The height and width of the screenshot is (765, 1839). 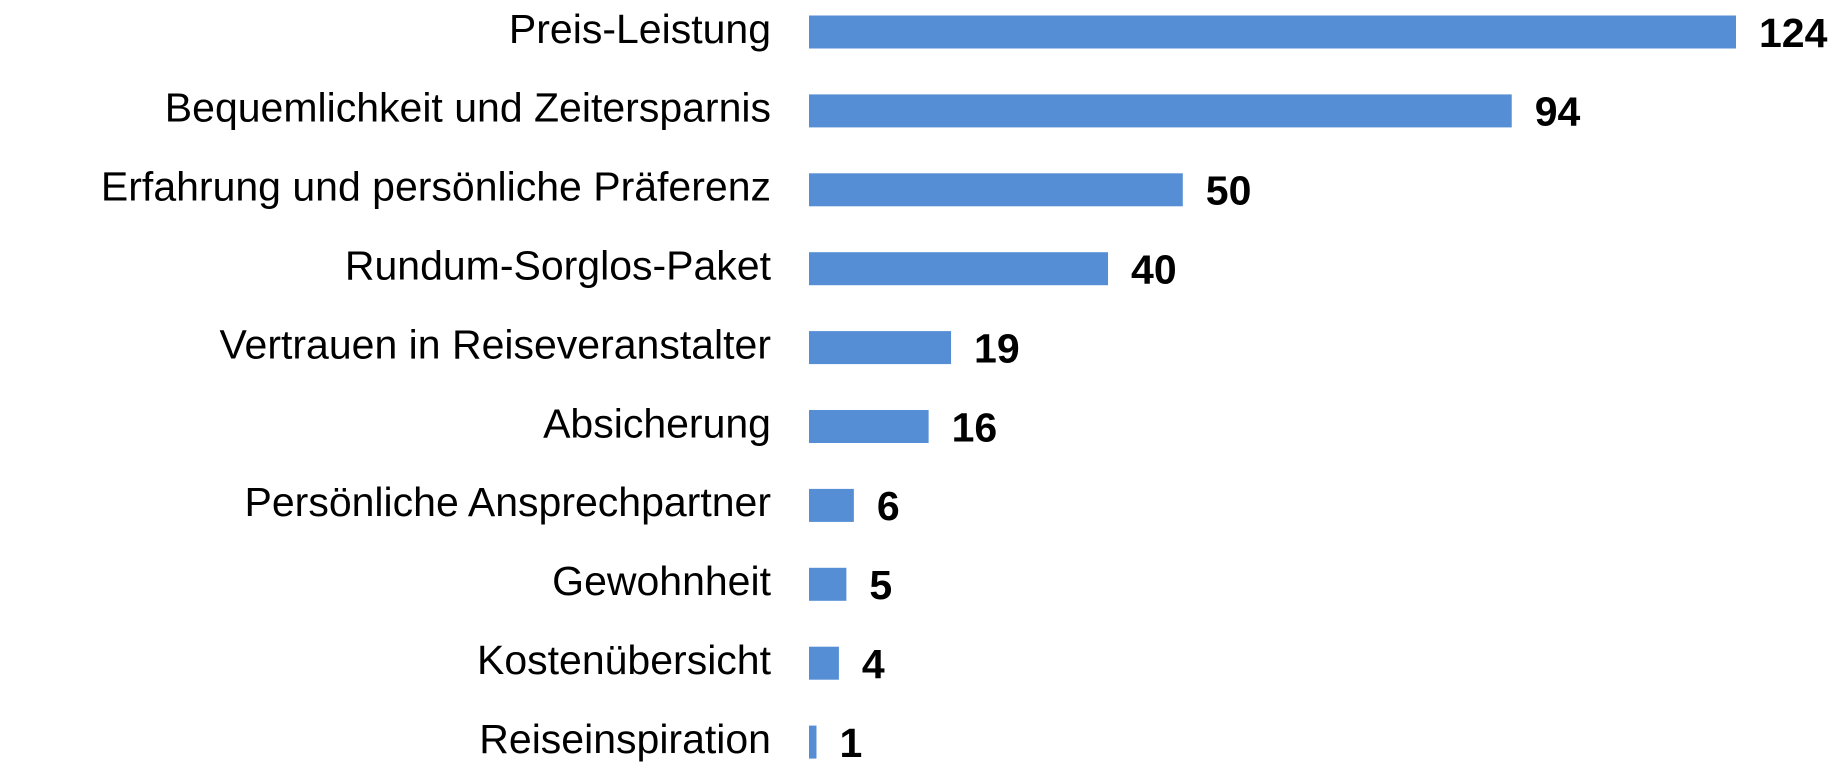 What do you see at coordinates (624, 660) in the screenshot?
I see `category-label: Kostenübersicht` at bounding box center [624, 660].